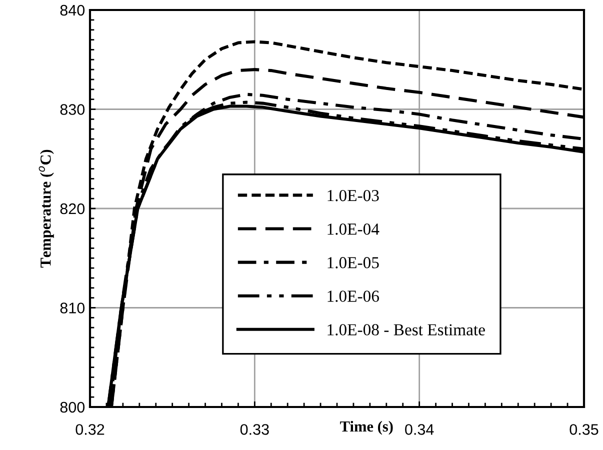 This screenshot has height=450, width=603. I want to click on legend-label: 1.0E-05, so click(353, 262).